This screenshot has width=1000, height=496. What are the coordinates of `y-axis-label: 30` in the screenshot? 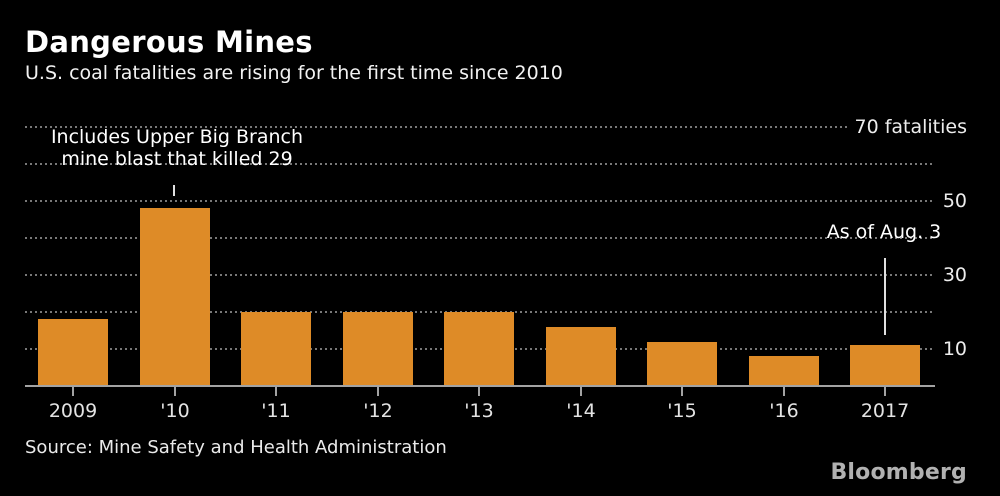 It's located at (954, 275).